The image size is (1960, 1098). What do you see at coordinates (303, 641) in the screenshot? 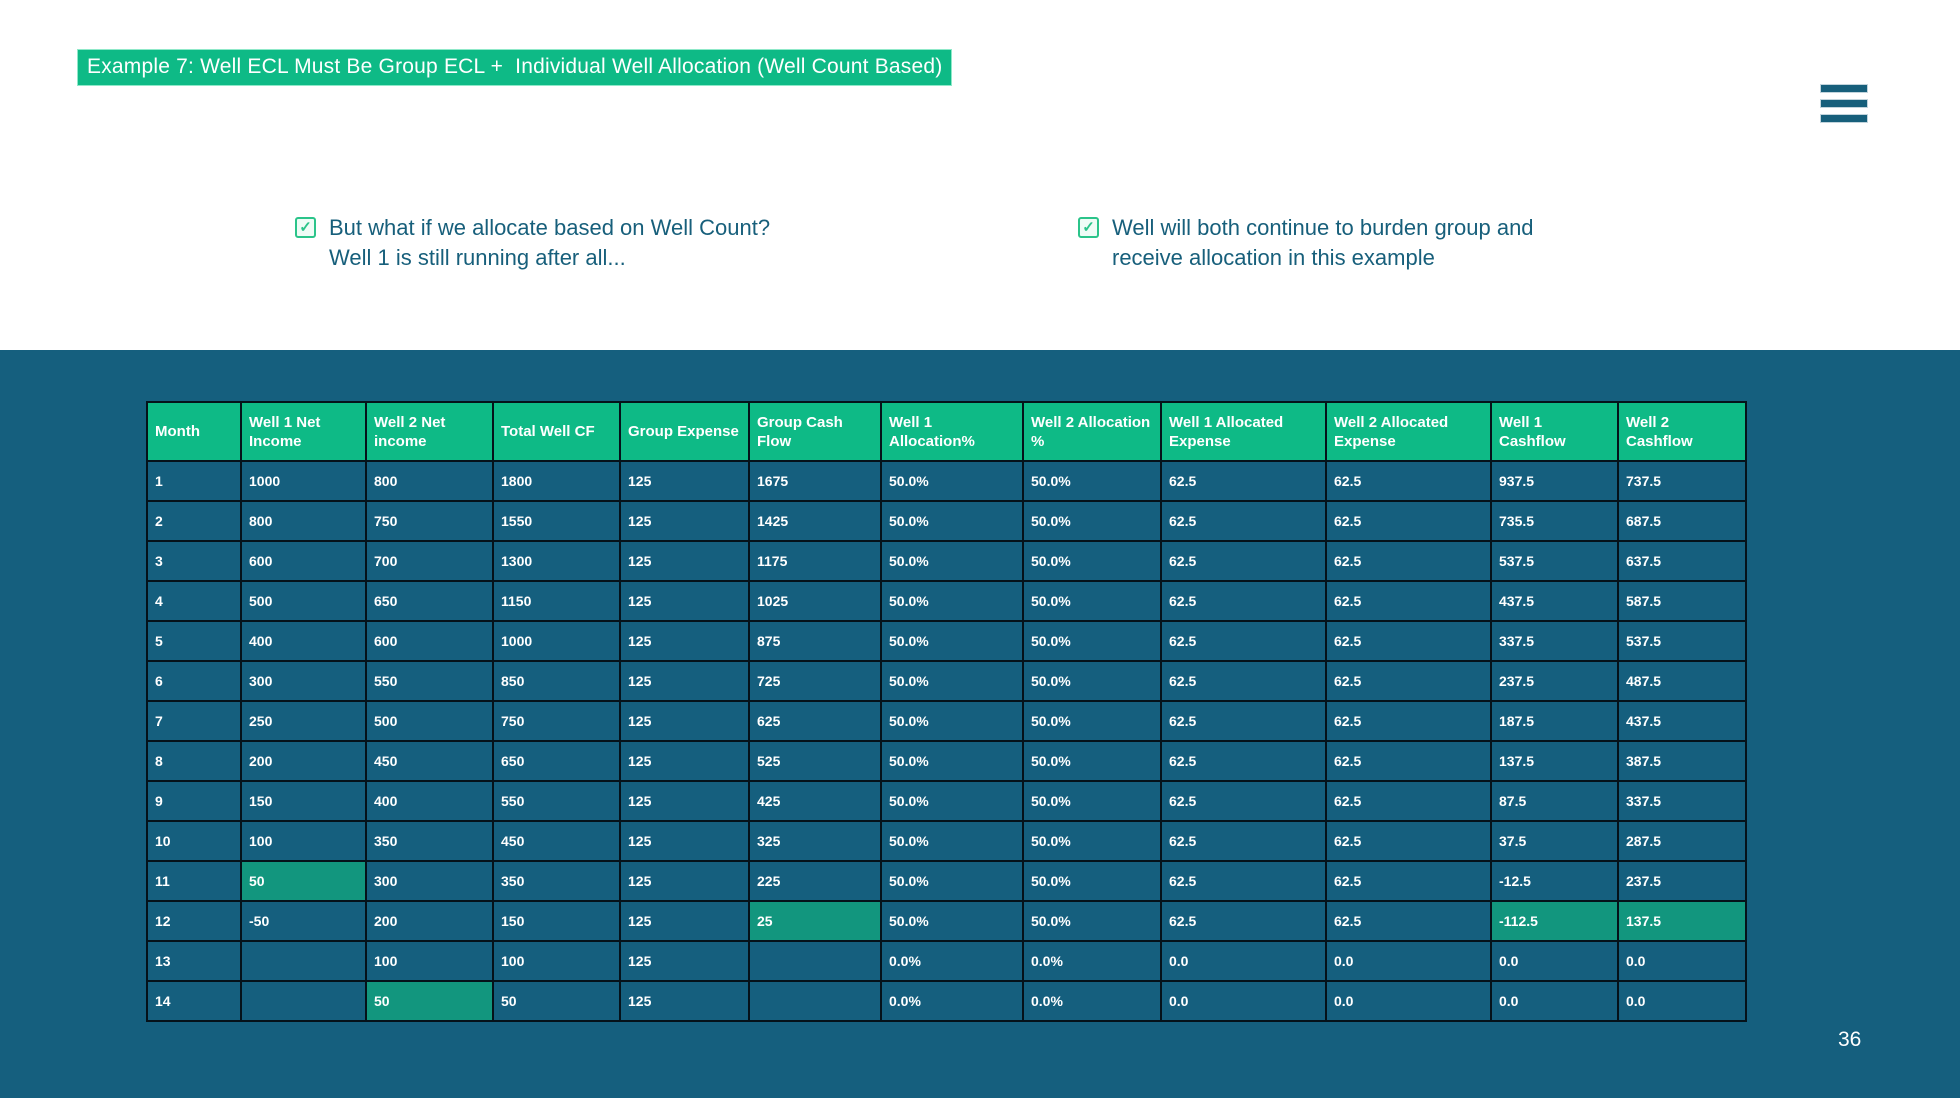
I see `table-cell: 400` at bounding box center [303, 641].